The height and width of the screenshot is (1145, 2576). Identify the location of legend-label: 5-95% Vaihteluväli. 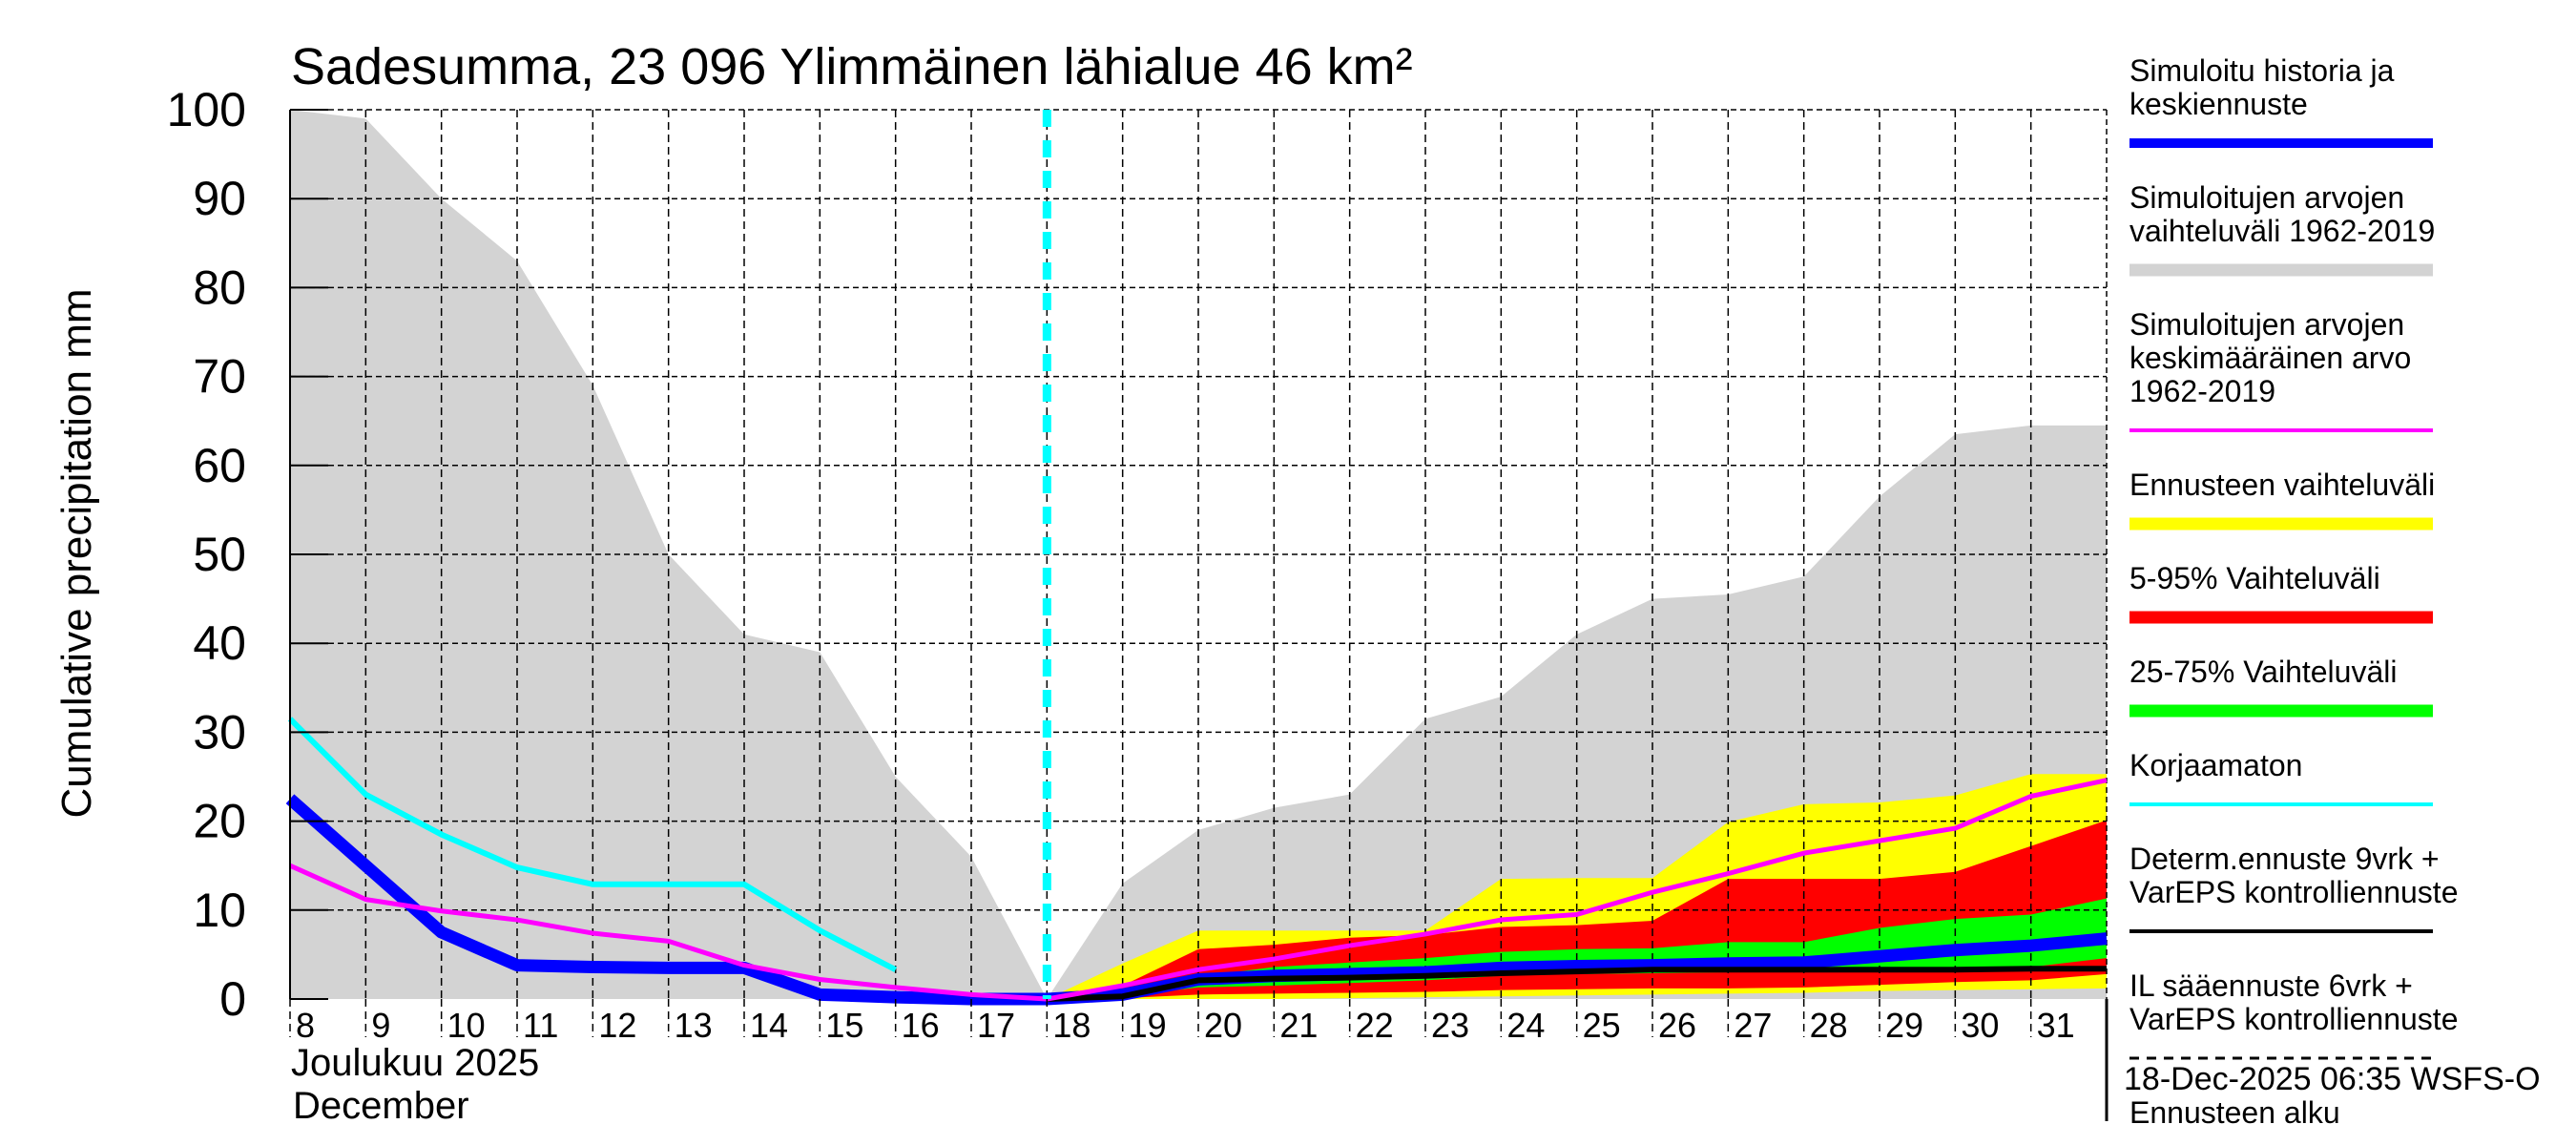
(2254, 578).